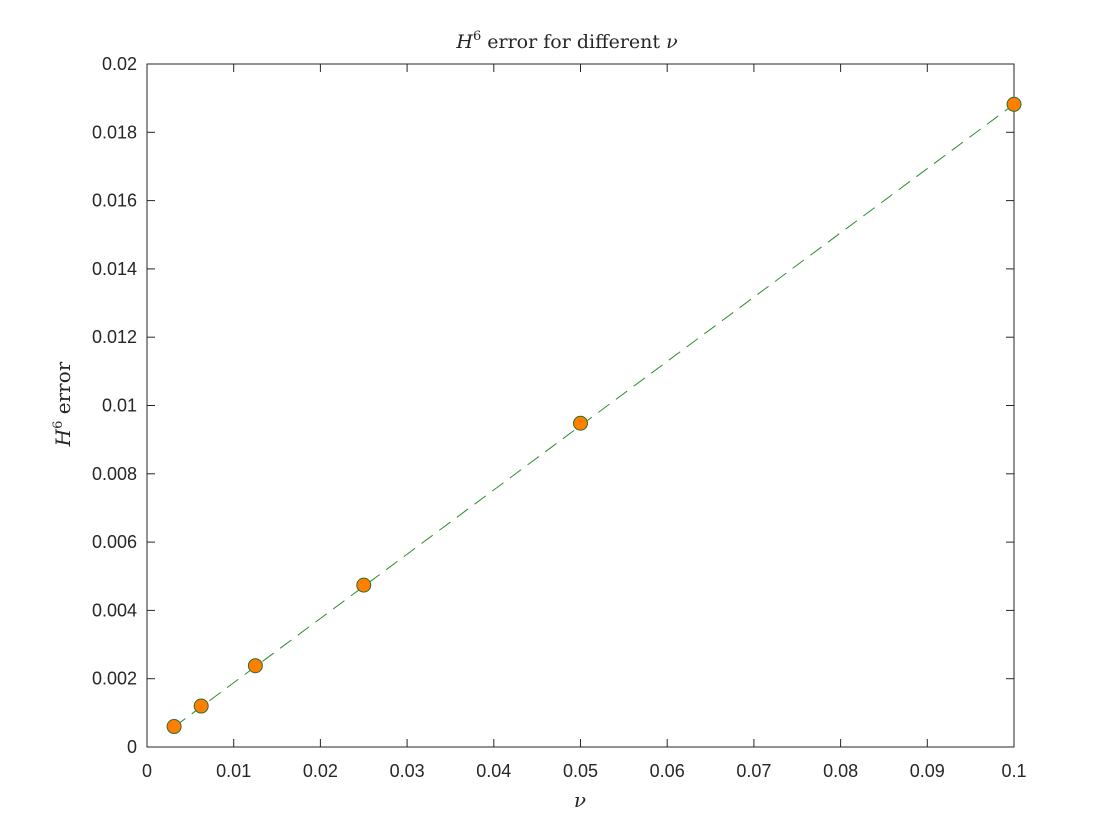 This screenshot has height=840, width=1120. Describe the element at coordinates (114, 610) in the screenshot. I see `y-tick-label: 0.004` at that location.